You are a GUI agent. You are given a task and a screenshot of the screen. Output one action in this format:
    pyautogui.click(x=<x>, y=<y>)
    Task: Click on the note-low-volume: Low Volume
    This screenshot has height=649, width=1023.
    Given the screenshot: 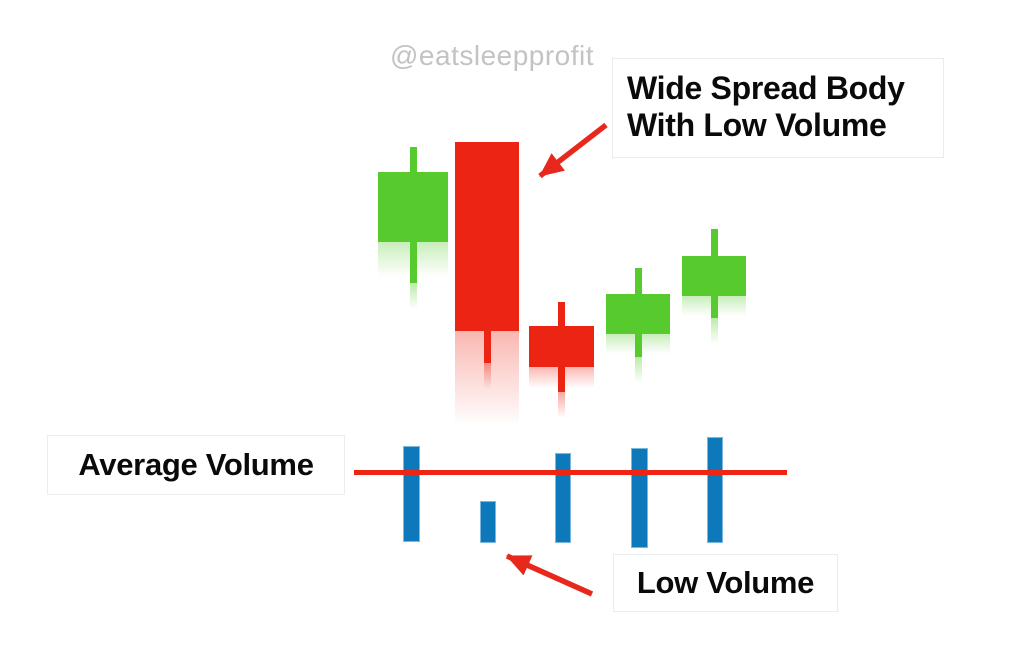 What is the action you would take?
    pyautogui.click(x=725, y=583)
    